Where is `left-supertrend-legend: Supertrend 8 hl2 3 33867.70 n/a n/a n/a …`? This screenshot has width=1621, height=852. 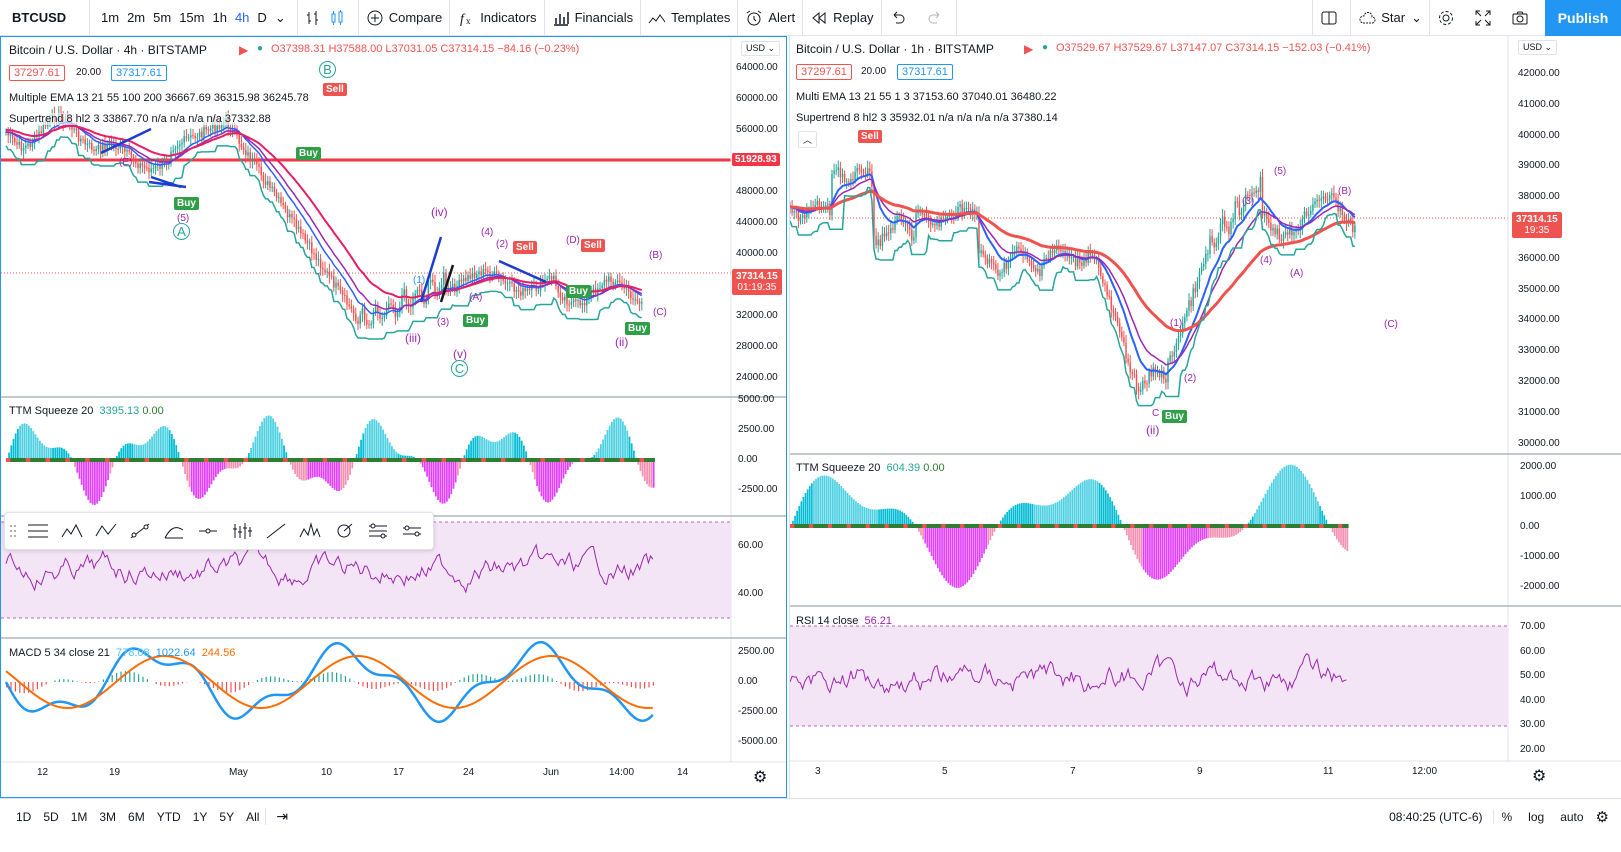 left-supertrend-legend: Supertrend 8 hl2 3 33867.70 n/a n/a n/a … is located at coordinates (140, 119).